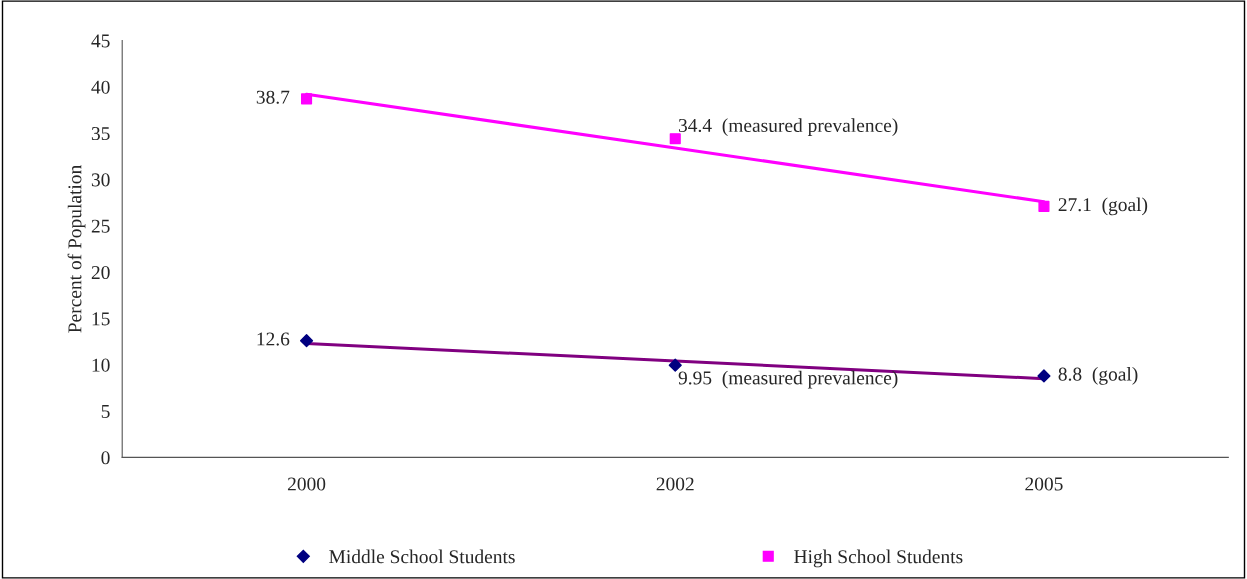  Describe the element at coordinates (105, 412) in the screenshot. I see `y-tick-label: 5` at that location.